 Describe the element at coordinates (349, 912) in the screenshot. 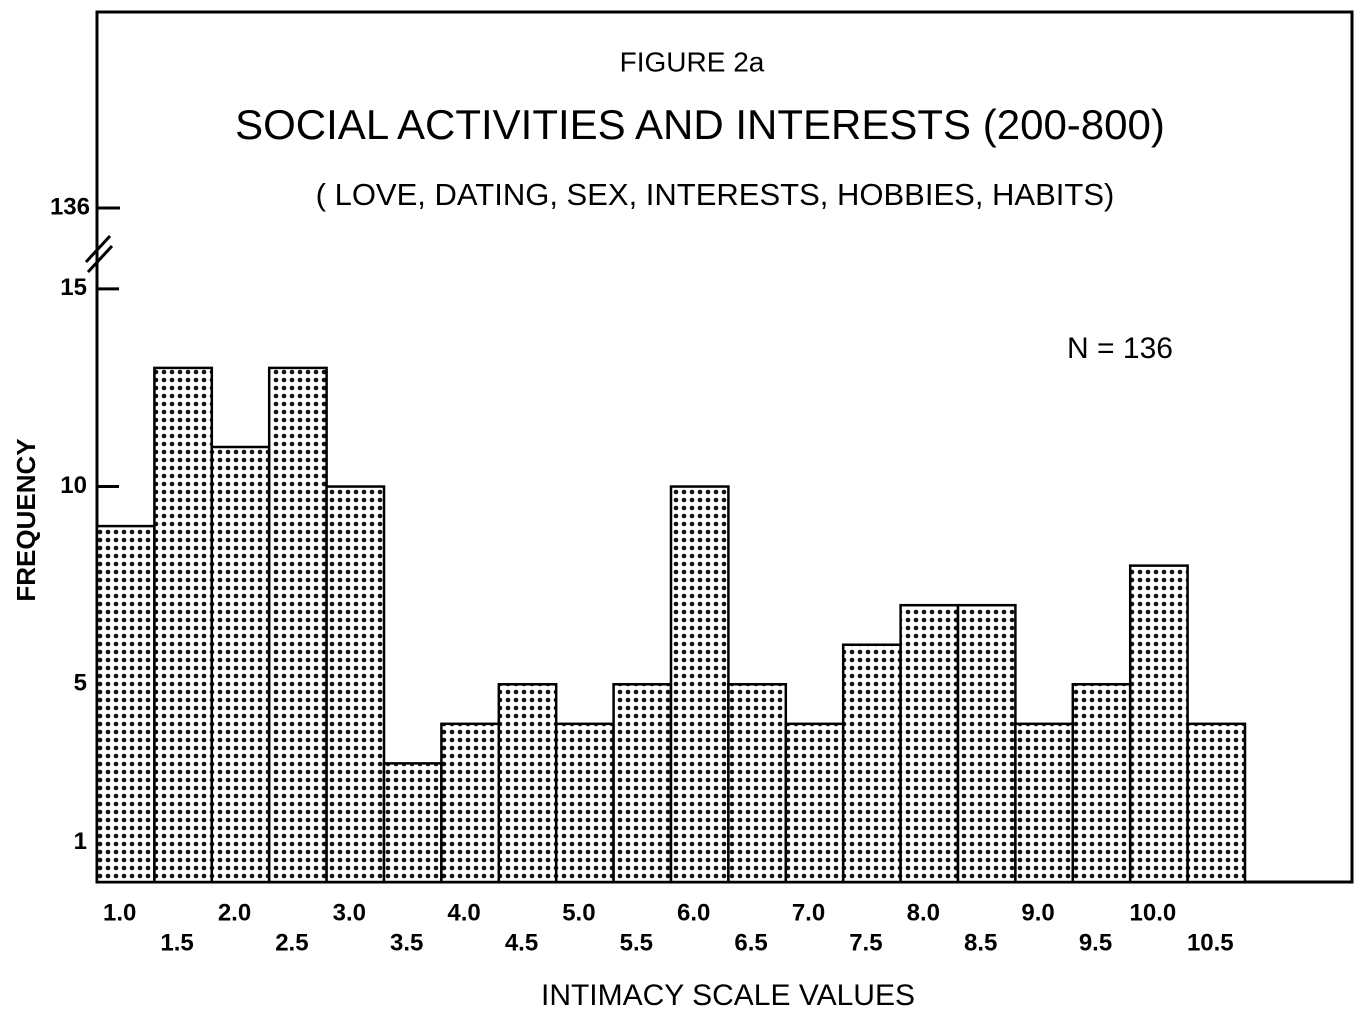

I see `x-tick-label: 3.0` at that location.